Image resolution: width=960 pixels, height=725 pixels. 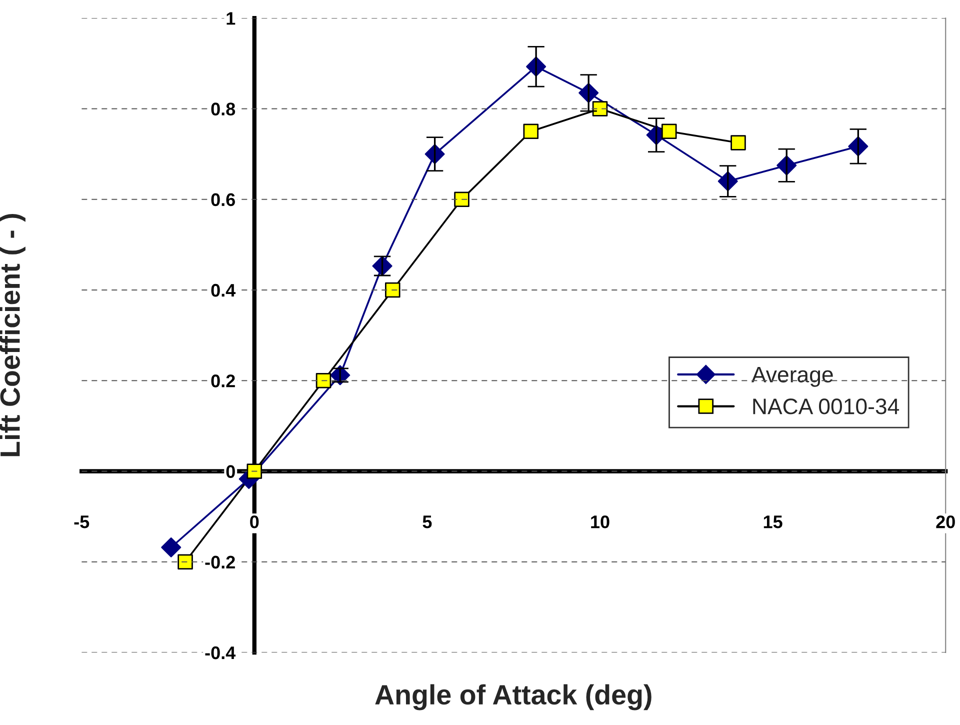 I want to click on y-tick-label: 0, so click(x=230, y=471).